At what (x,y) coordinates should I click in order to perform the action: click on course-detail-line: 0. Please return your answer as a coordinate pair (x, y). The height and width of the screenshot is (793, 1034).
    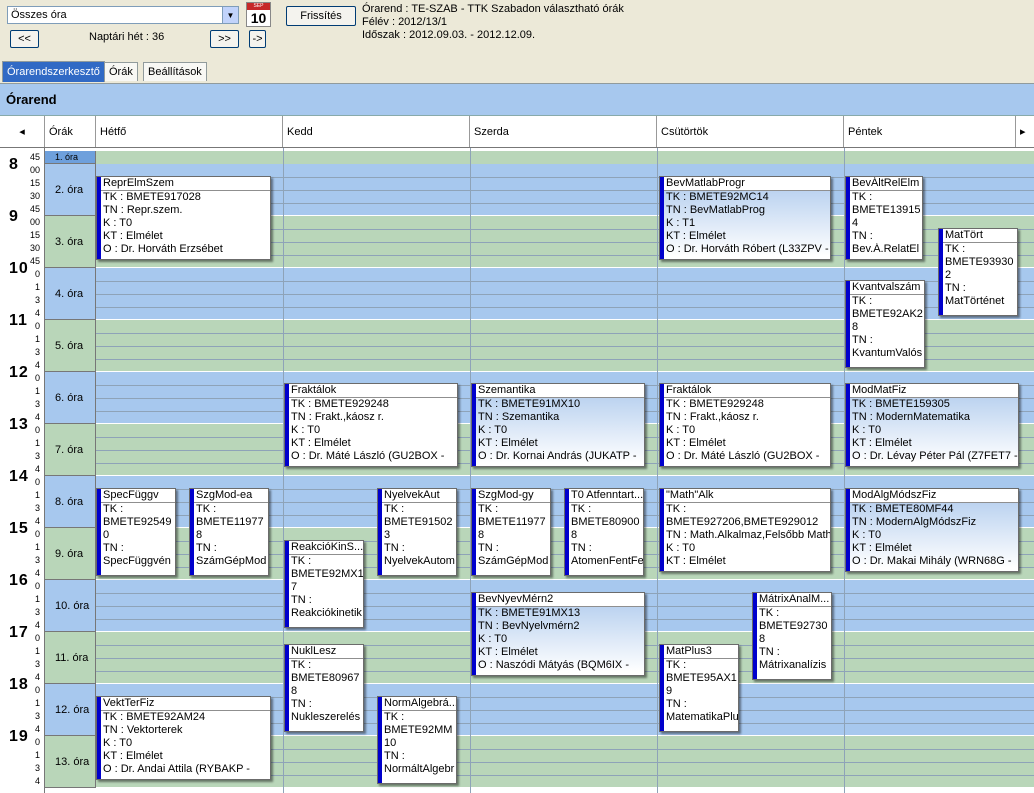
    Looking at the image, I should click on (106, 535).